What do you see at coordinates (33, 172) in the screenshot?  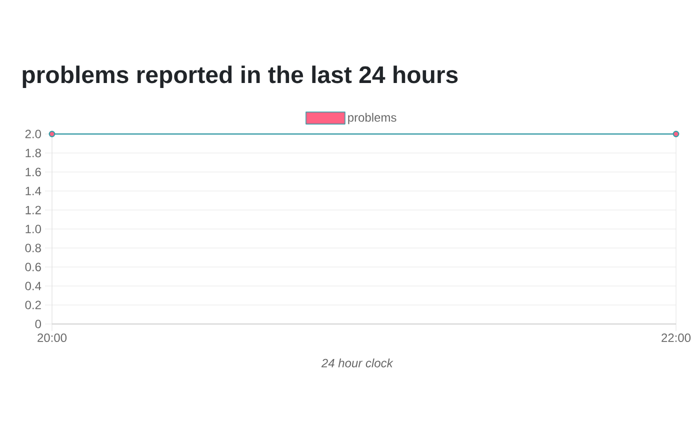 I see `y-tick-label: 1.6` at bounding box center [33, 172].